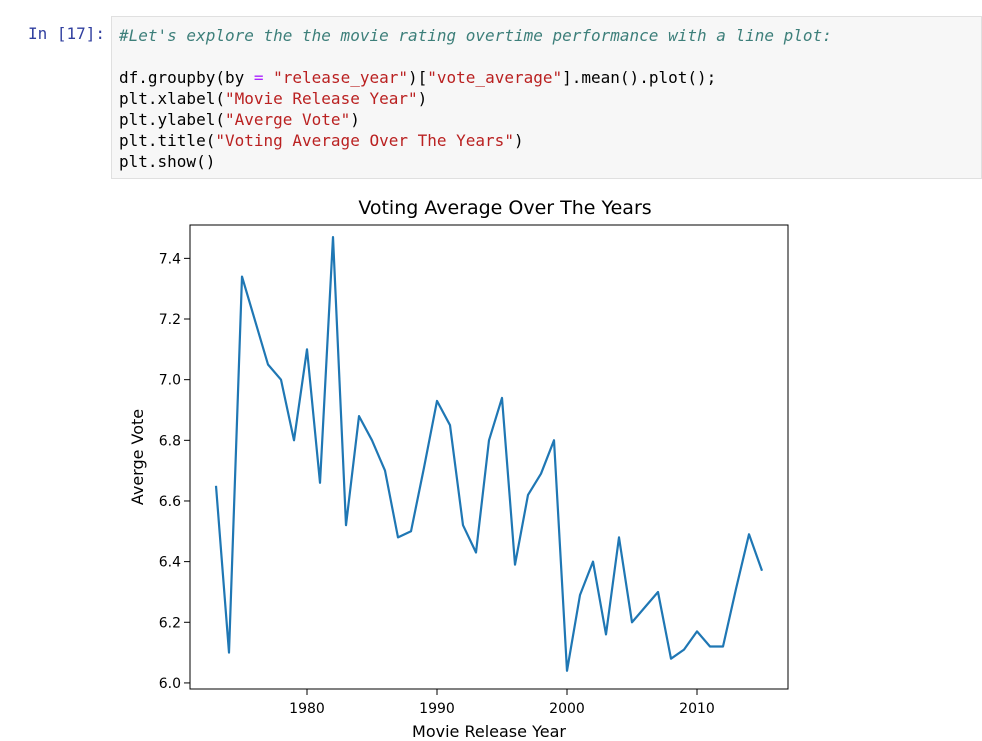  Describe the element at coordinates (170, 259) in the screenshot. I see `y-tick-label: 7.4` at that location.